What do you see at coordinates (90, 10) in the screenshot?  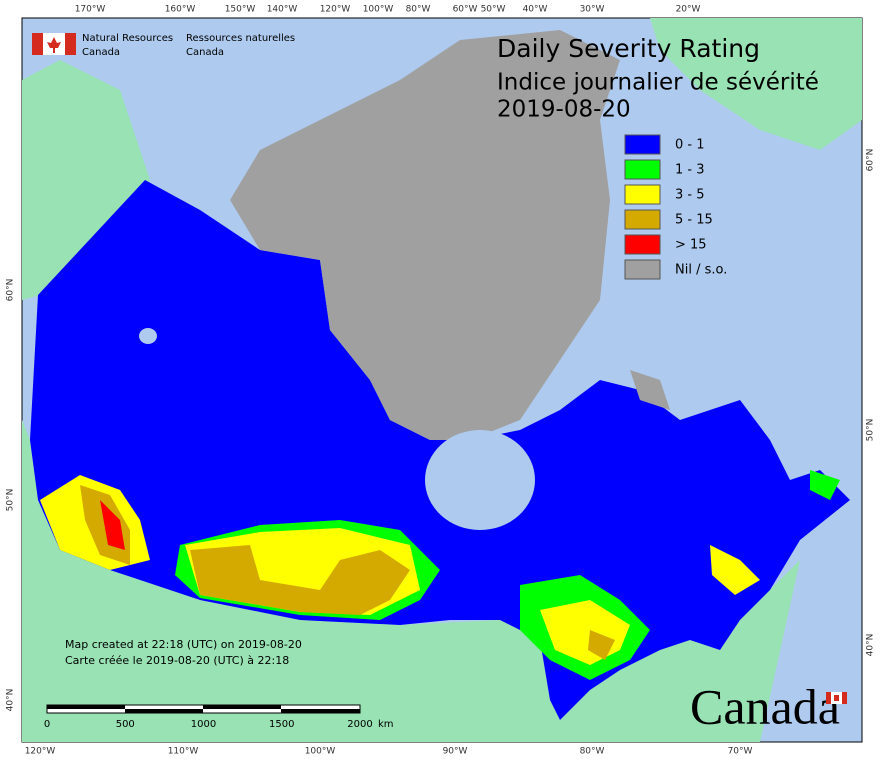 I see `longitude-label: 170°W` at bounding box center [90, 10].